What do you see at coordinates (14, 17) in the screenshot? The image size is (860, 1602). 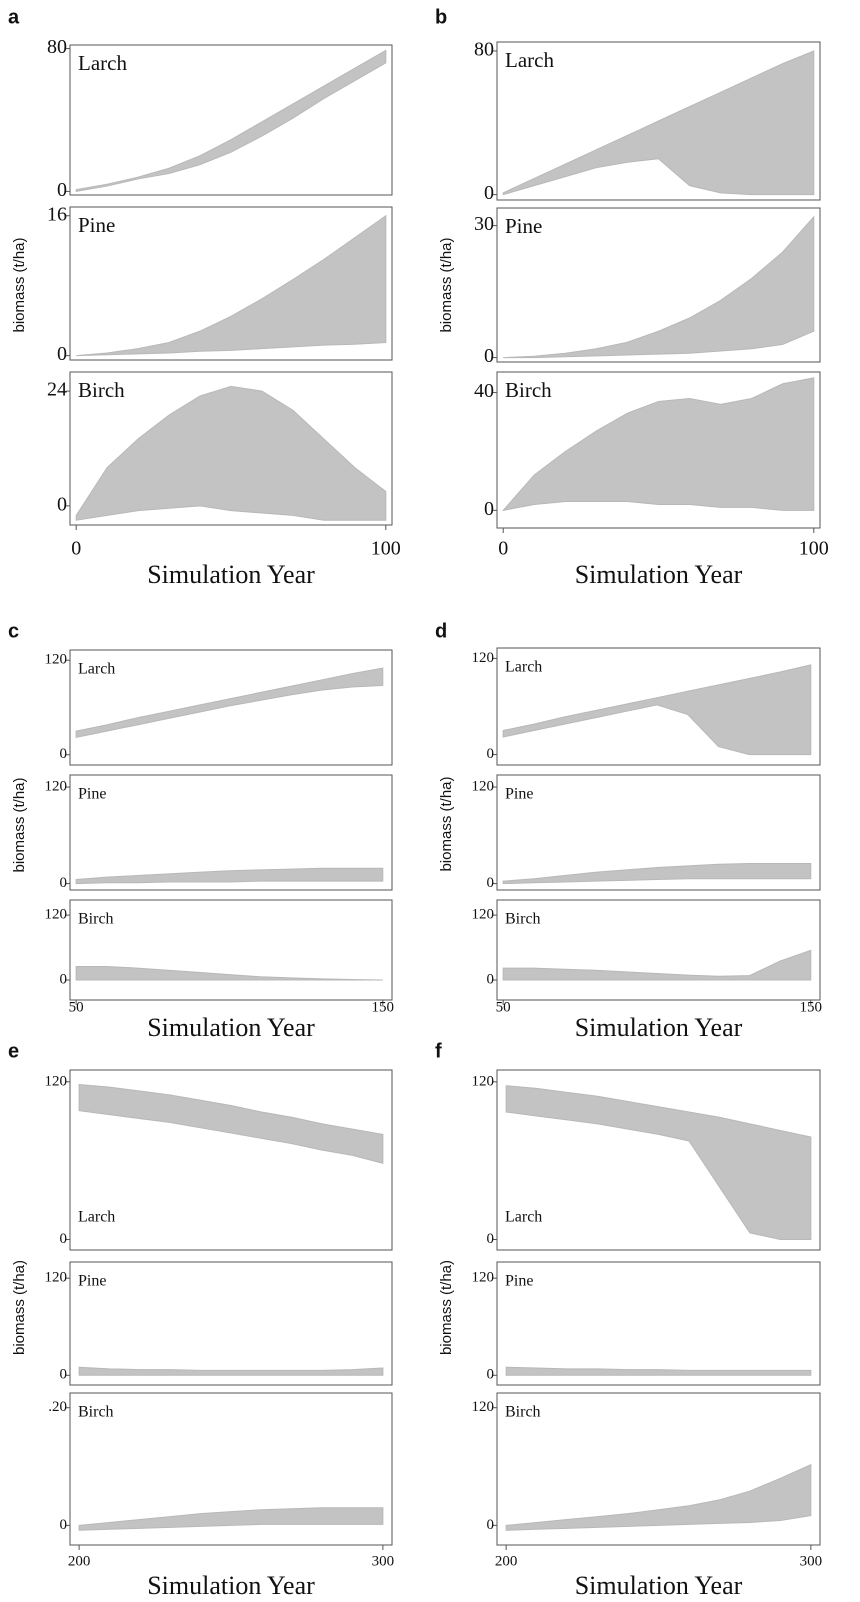 I see `panel-letter: a` at bounding box center [14, 17].